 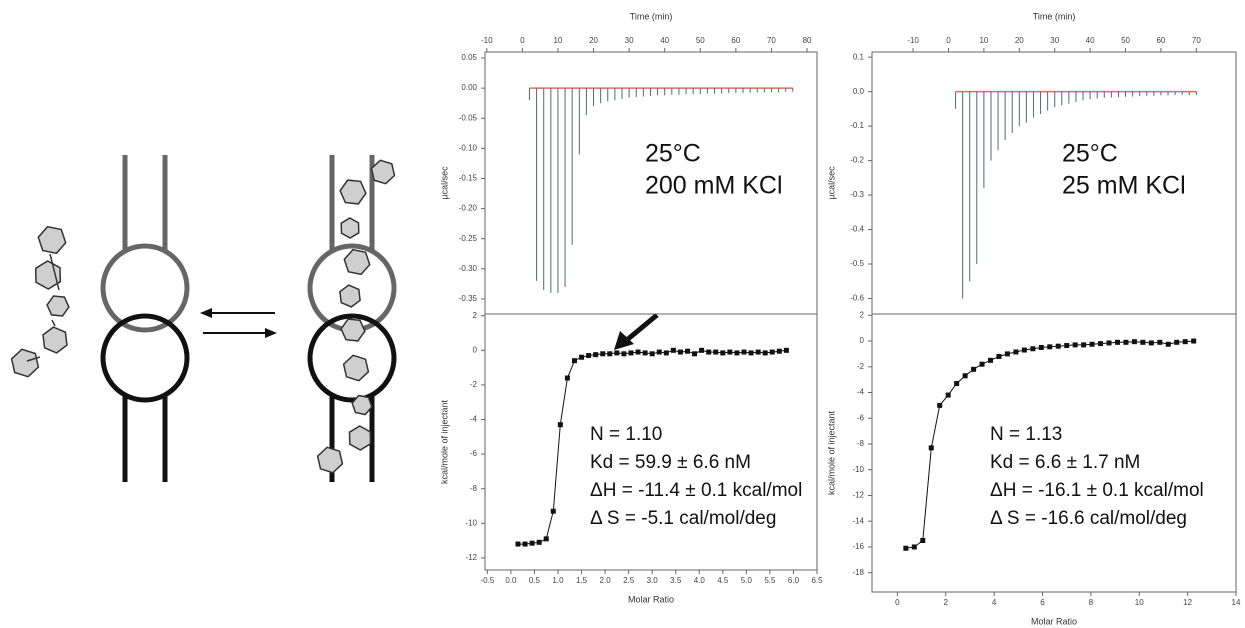 I want to click on y-tick-label: -0.15, so click(x=468, y=178).